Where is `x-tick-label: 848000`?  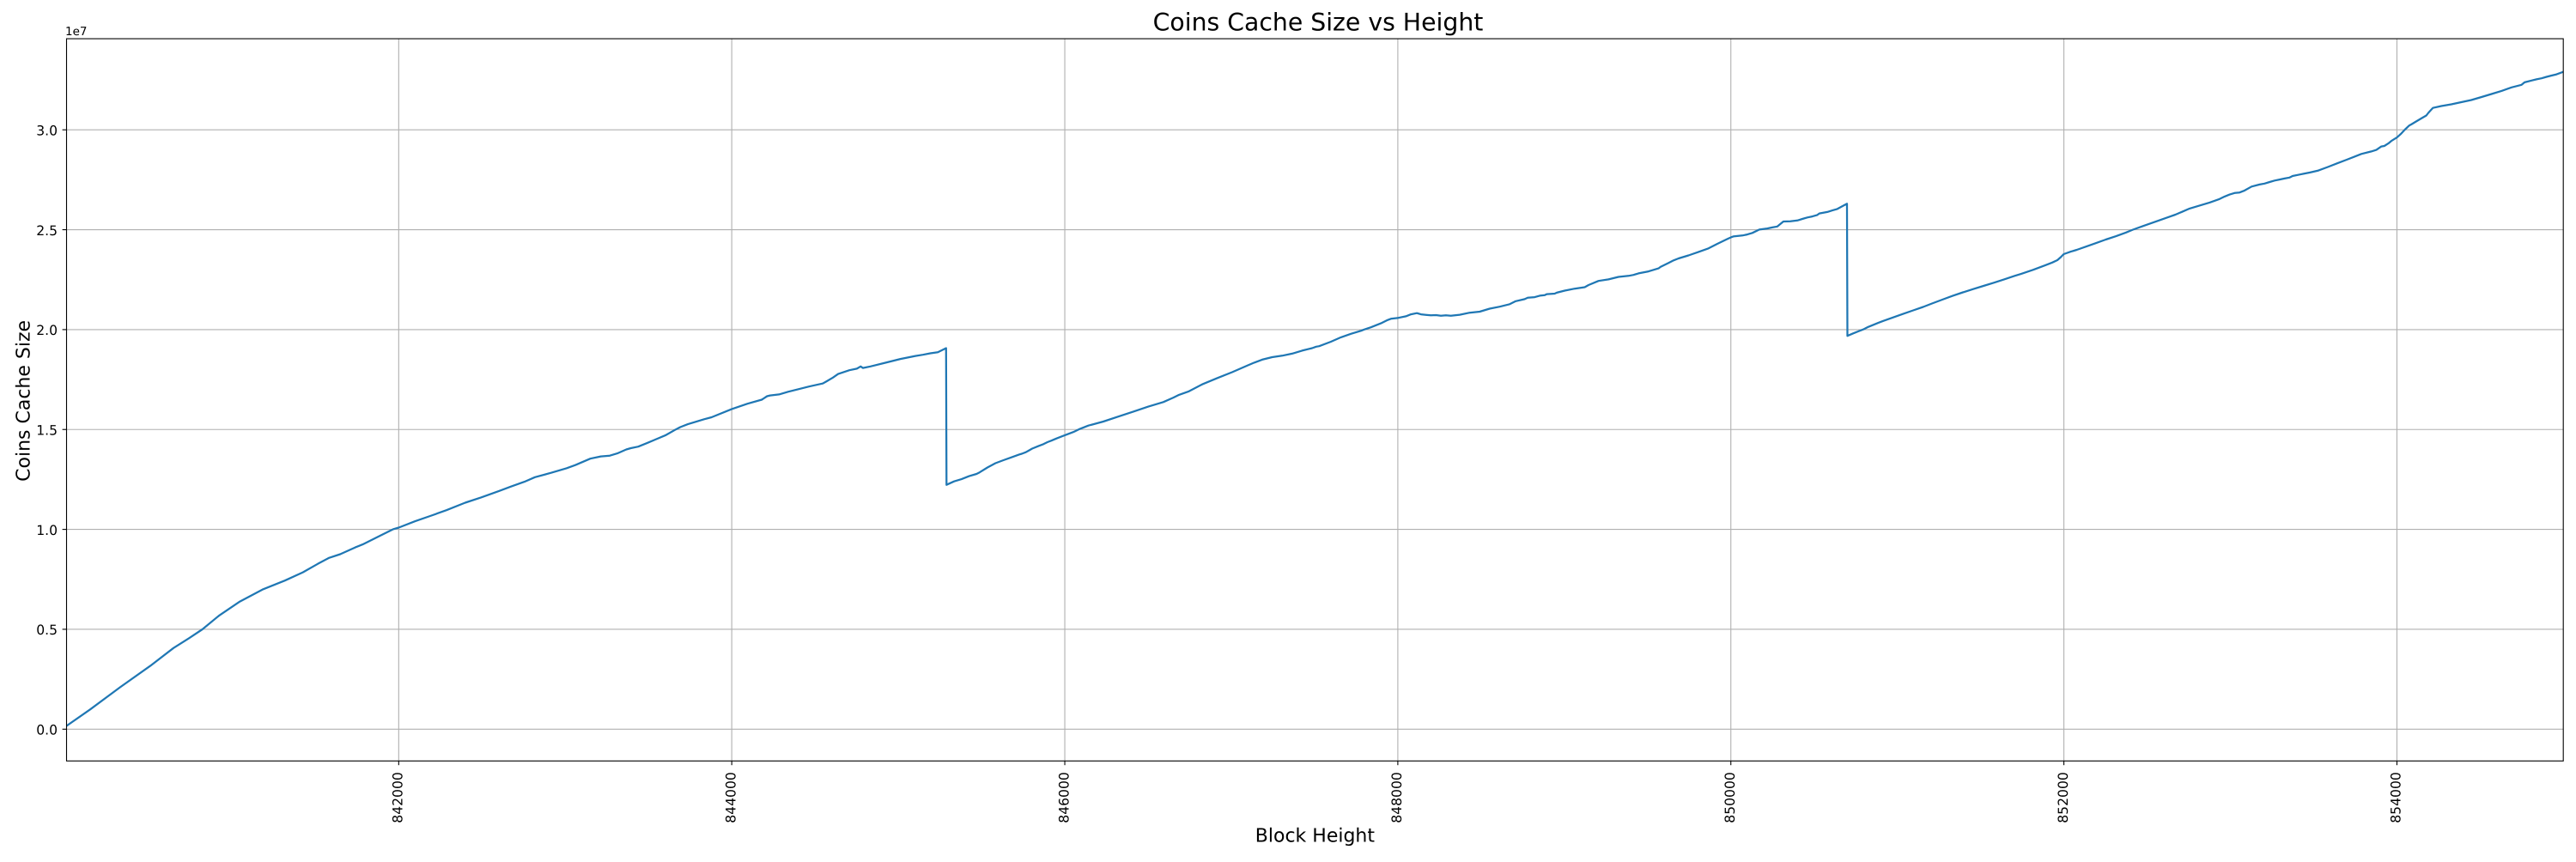 x-tick-label: 848000 is located at coordinates (1397, 797).